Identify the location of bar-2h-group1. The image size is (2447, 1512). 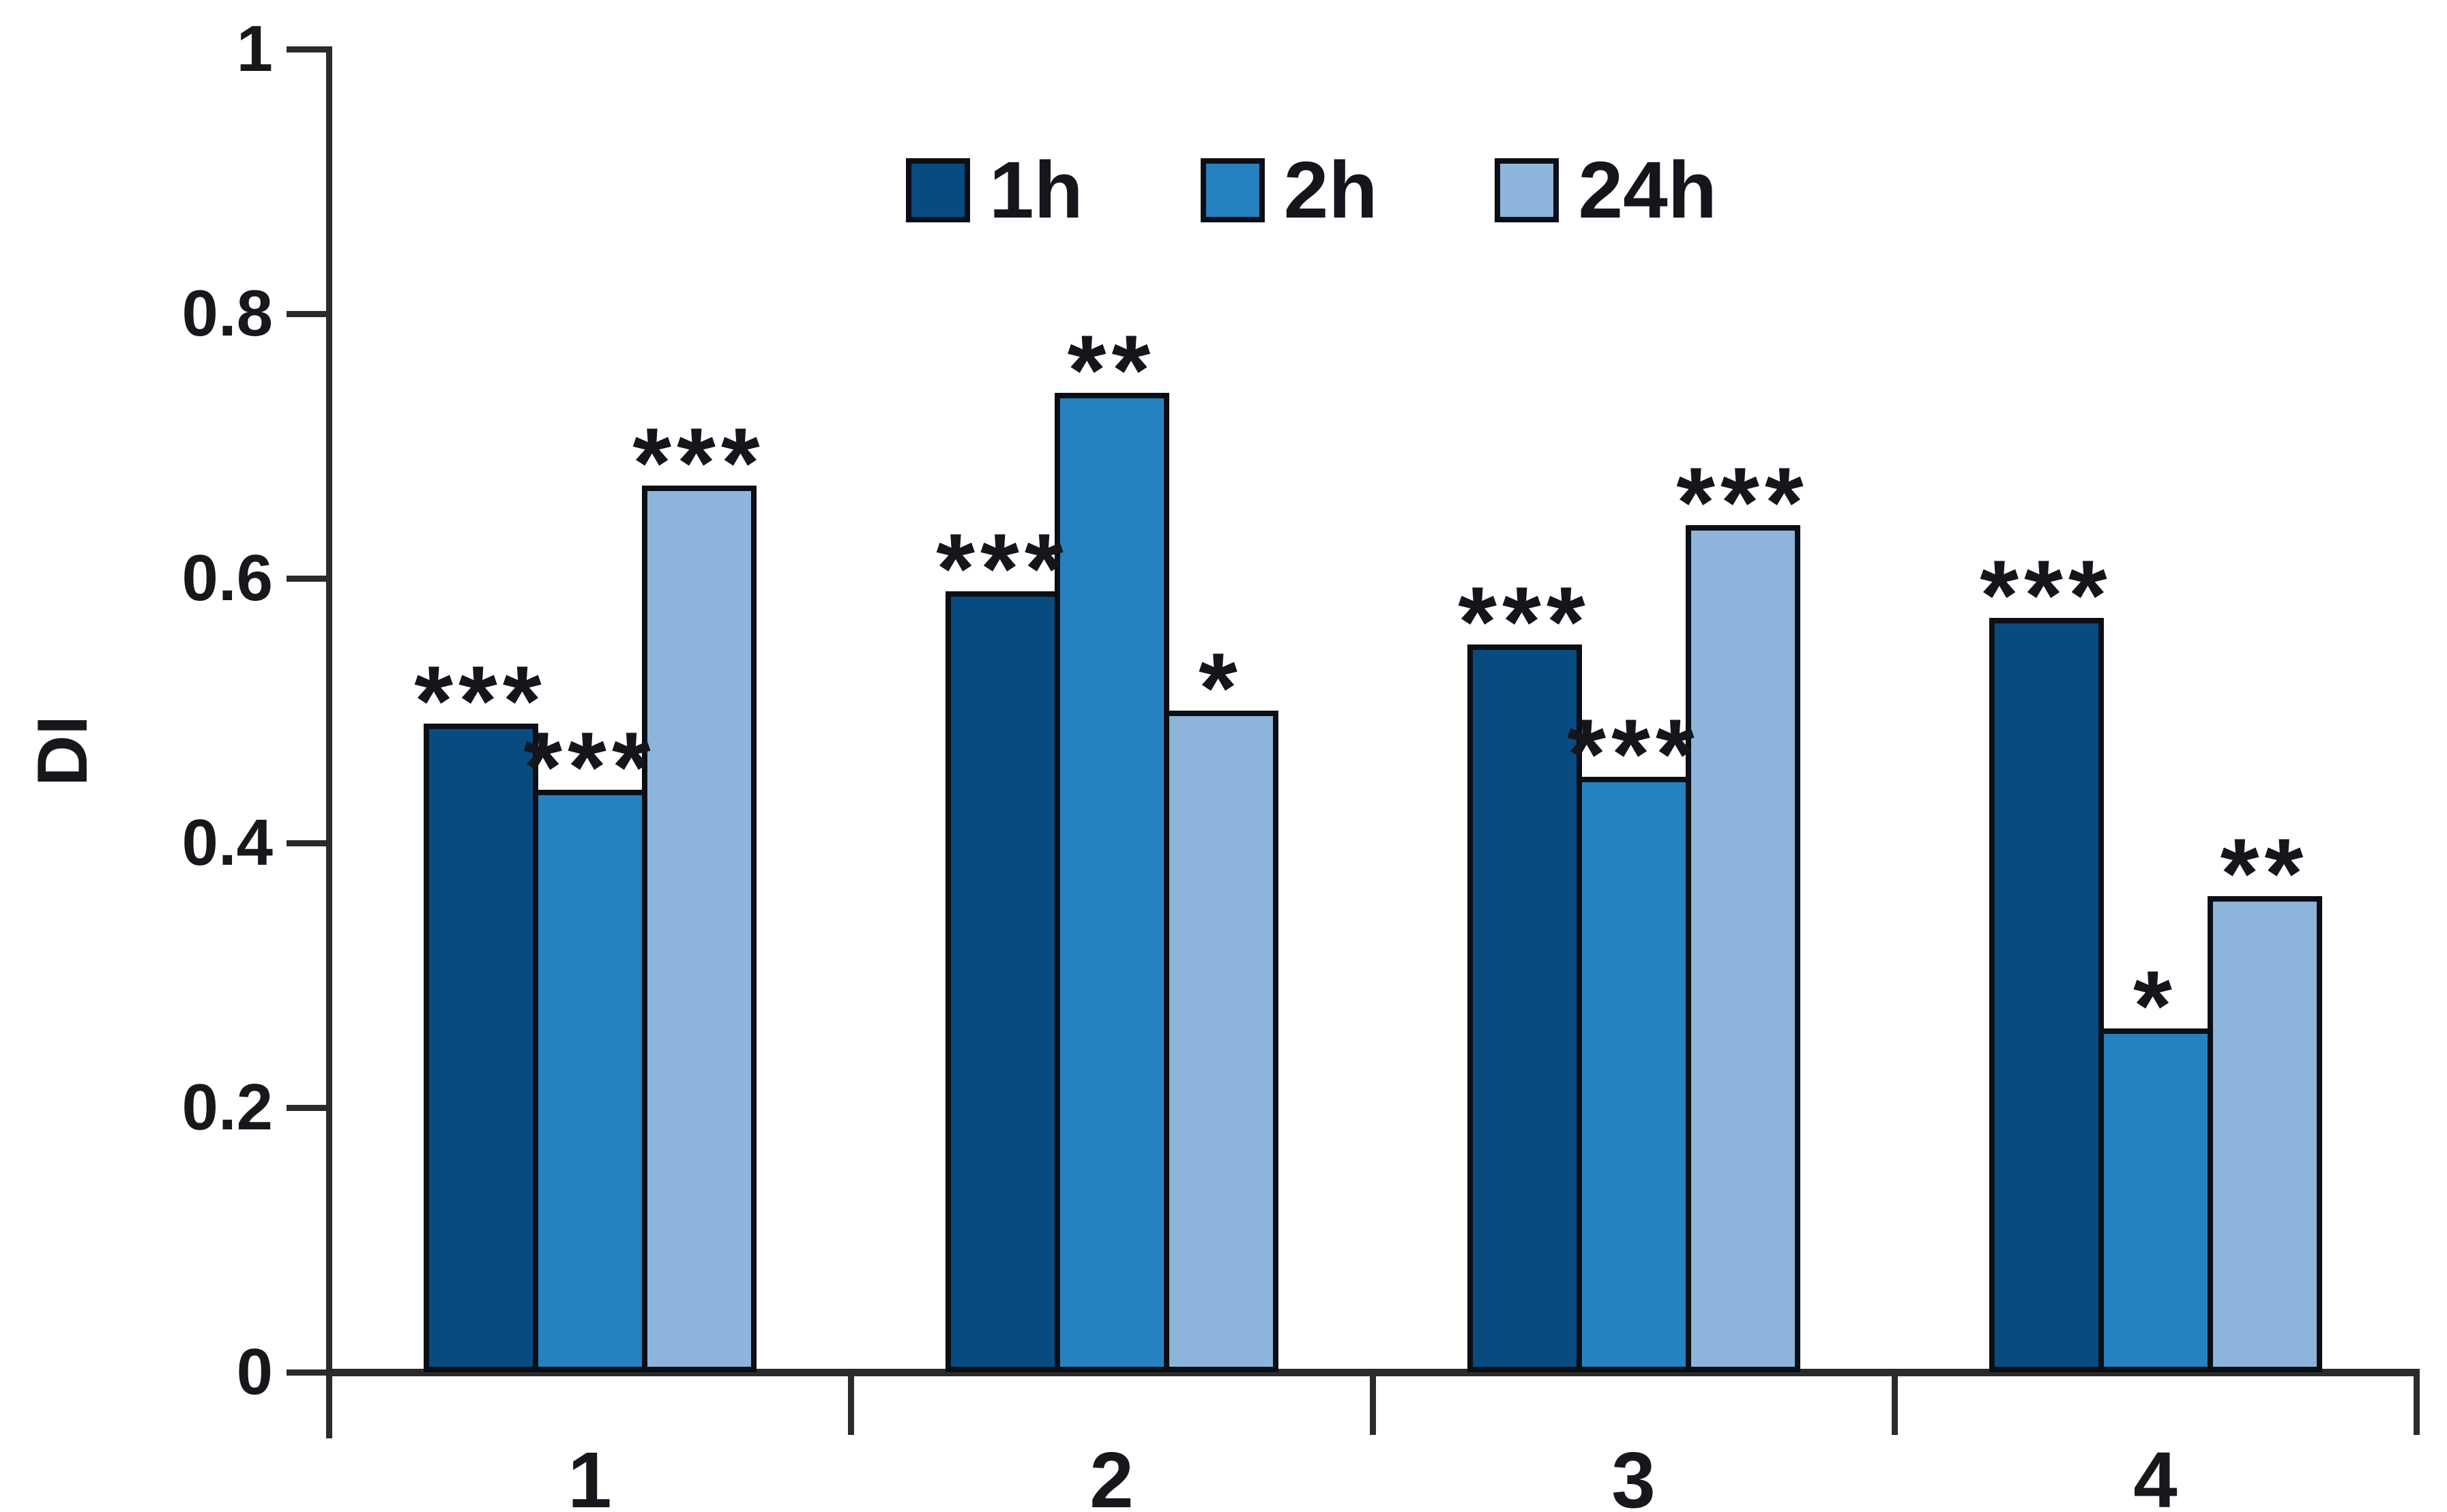
(589, 1081).